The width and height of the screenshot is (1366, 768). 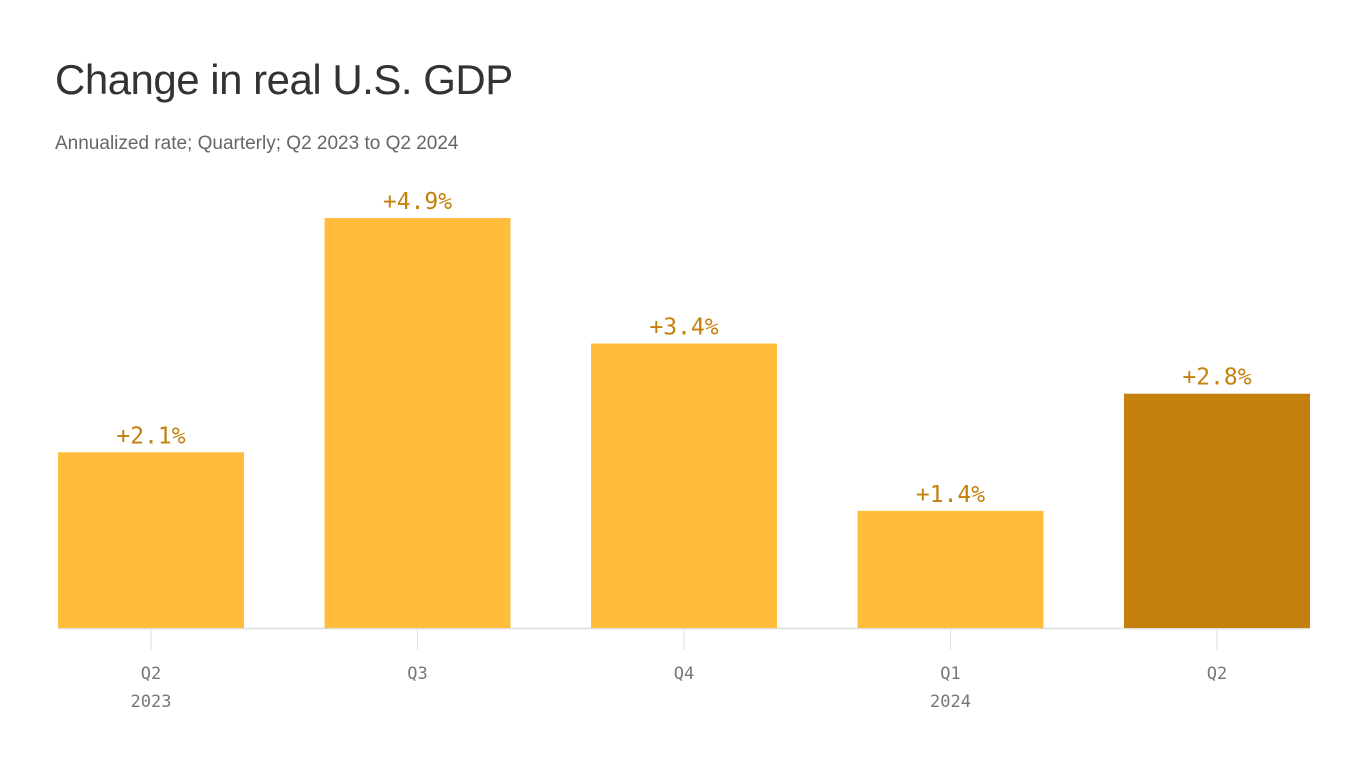 What do you see at coordinates (1216, 378) in the screenshot?
I see `data-label: +2.8%` at bounding box center [1216, 378].